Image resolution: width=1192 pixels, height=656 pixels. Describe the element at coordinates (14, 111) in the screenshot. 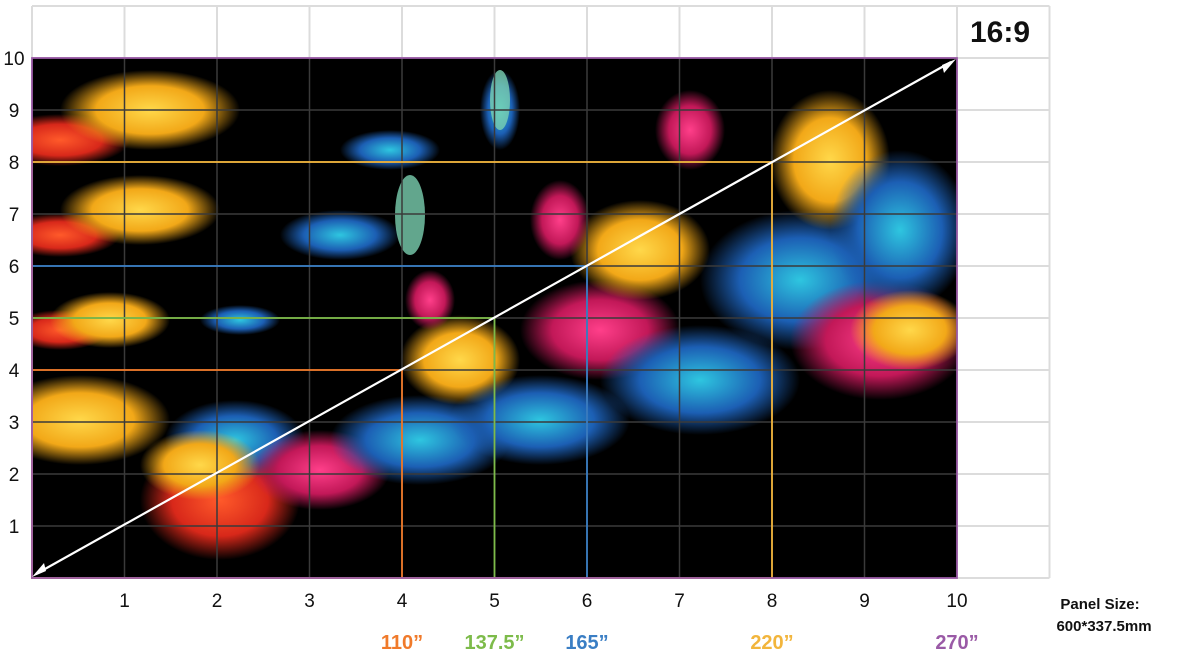

I see `y-tick-label: 9` at that location.